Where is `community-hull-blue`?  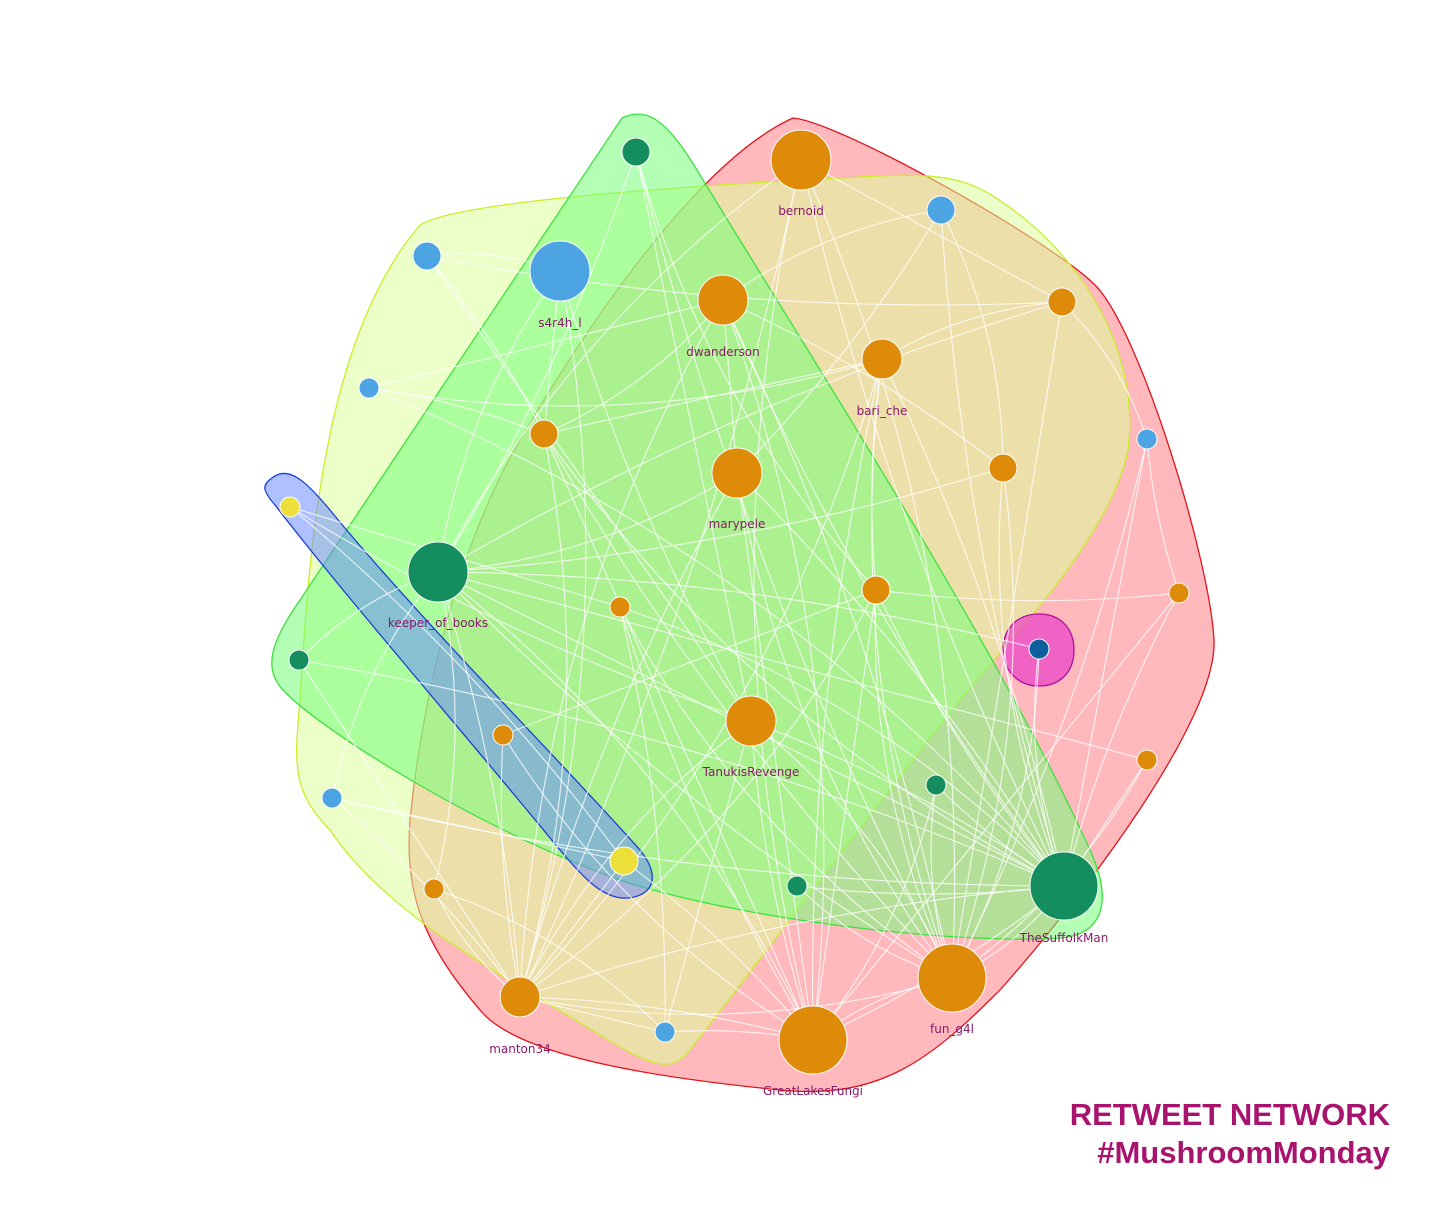
community-hull-blue is located at coordinates (458, 685).